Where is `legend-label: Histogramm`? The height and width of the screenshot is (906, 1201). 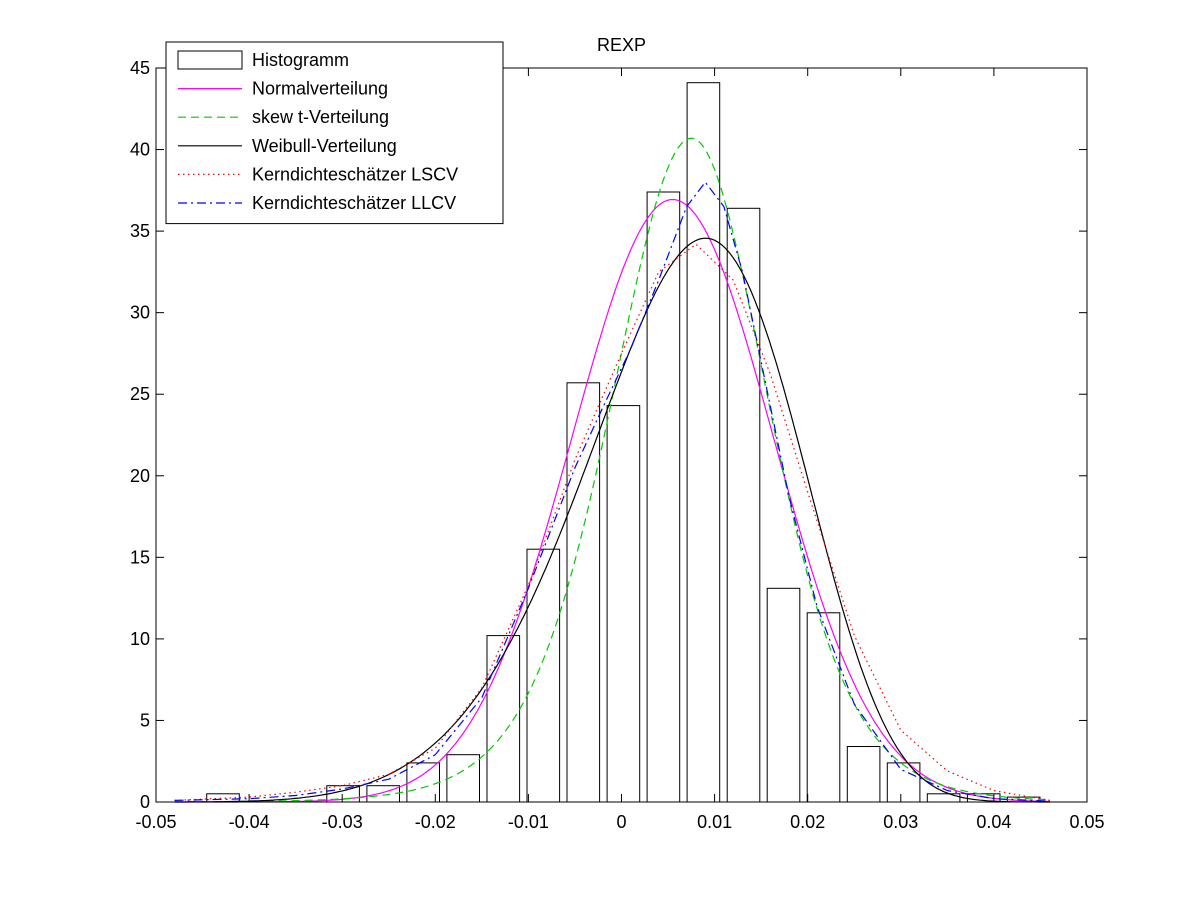
legend-label: Histogramm is located at coordinates (300, 60).